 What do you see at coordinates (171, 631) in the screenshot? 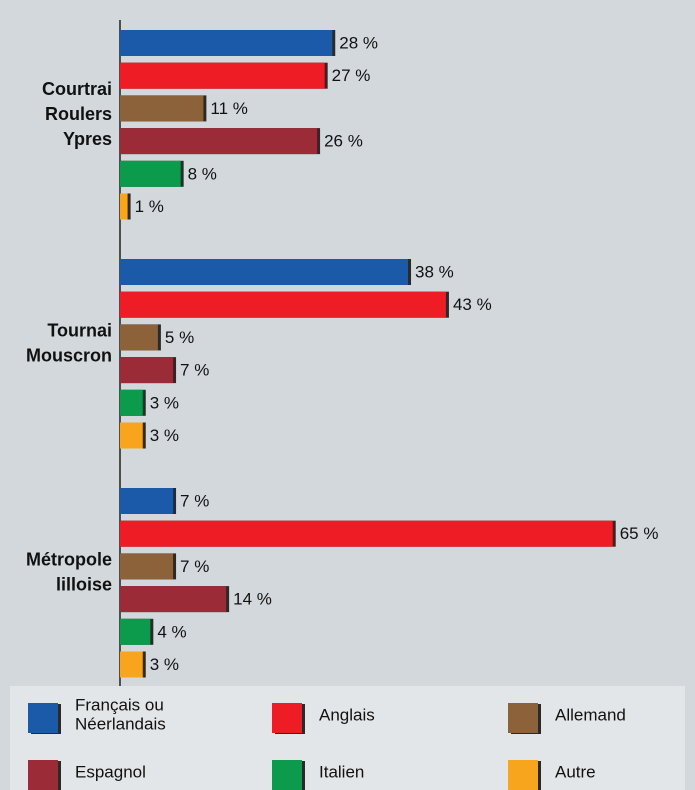
I see `value-label: 4 %` at bounding box center [171, 631].